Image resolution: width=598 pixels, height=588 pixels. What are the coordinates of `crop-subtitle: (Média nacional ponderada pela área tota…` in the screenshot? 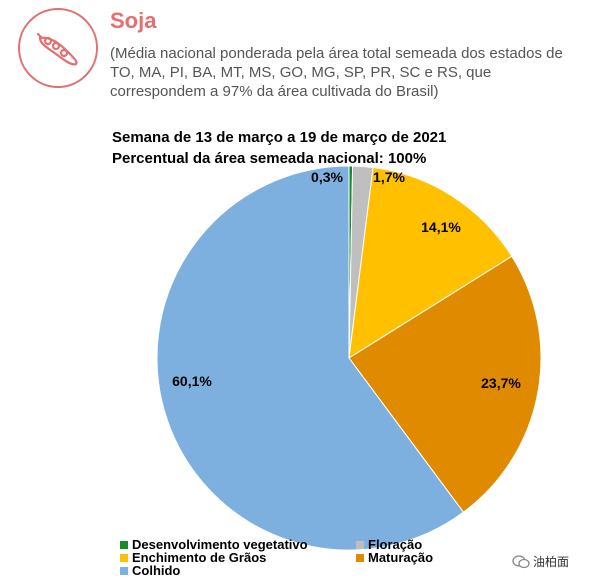 It's located at (336, 72).